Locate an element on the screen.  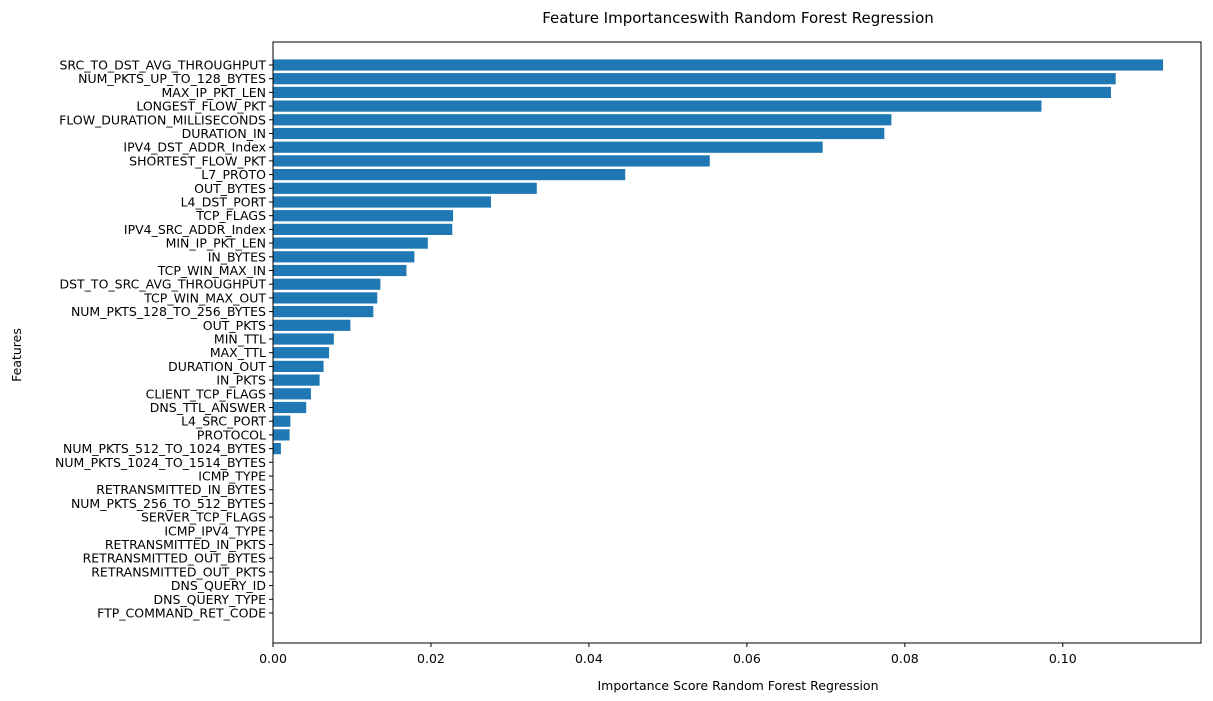
y-tick-label: IPV4_SRC_ADDR_Index is located at coordinates (195, 229).